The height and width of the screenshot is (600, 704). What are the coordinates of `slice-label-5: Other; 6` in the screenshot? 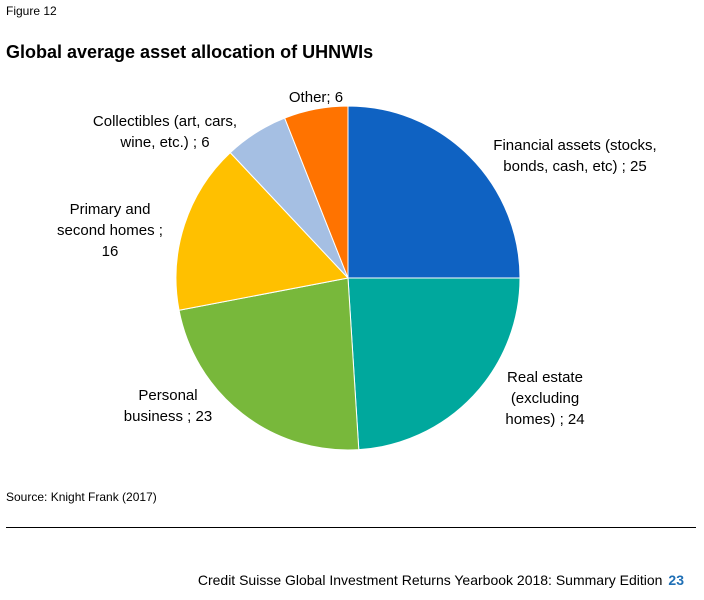 It's located at (316, 97).